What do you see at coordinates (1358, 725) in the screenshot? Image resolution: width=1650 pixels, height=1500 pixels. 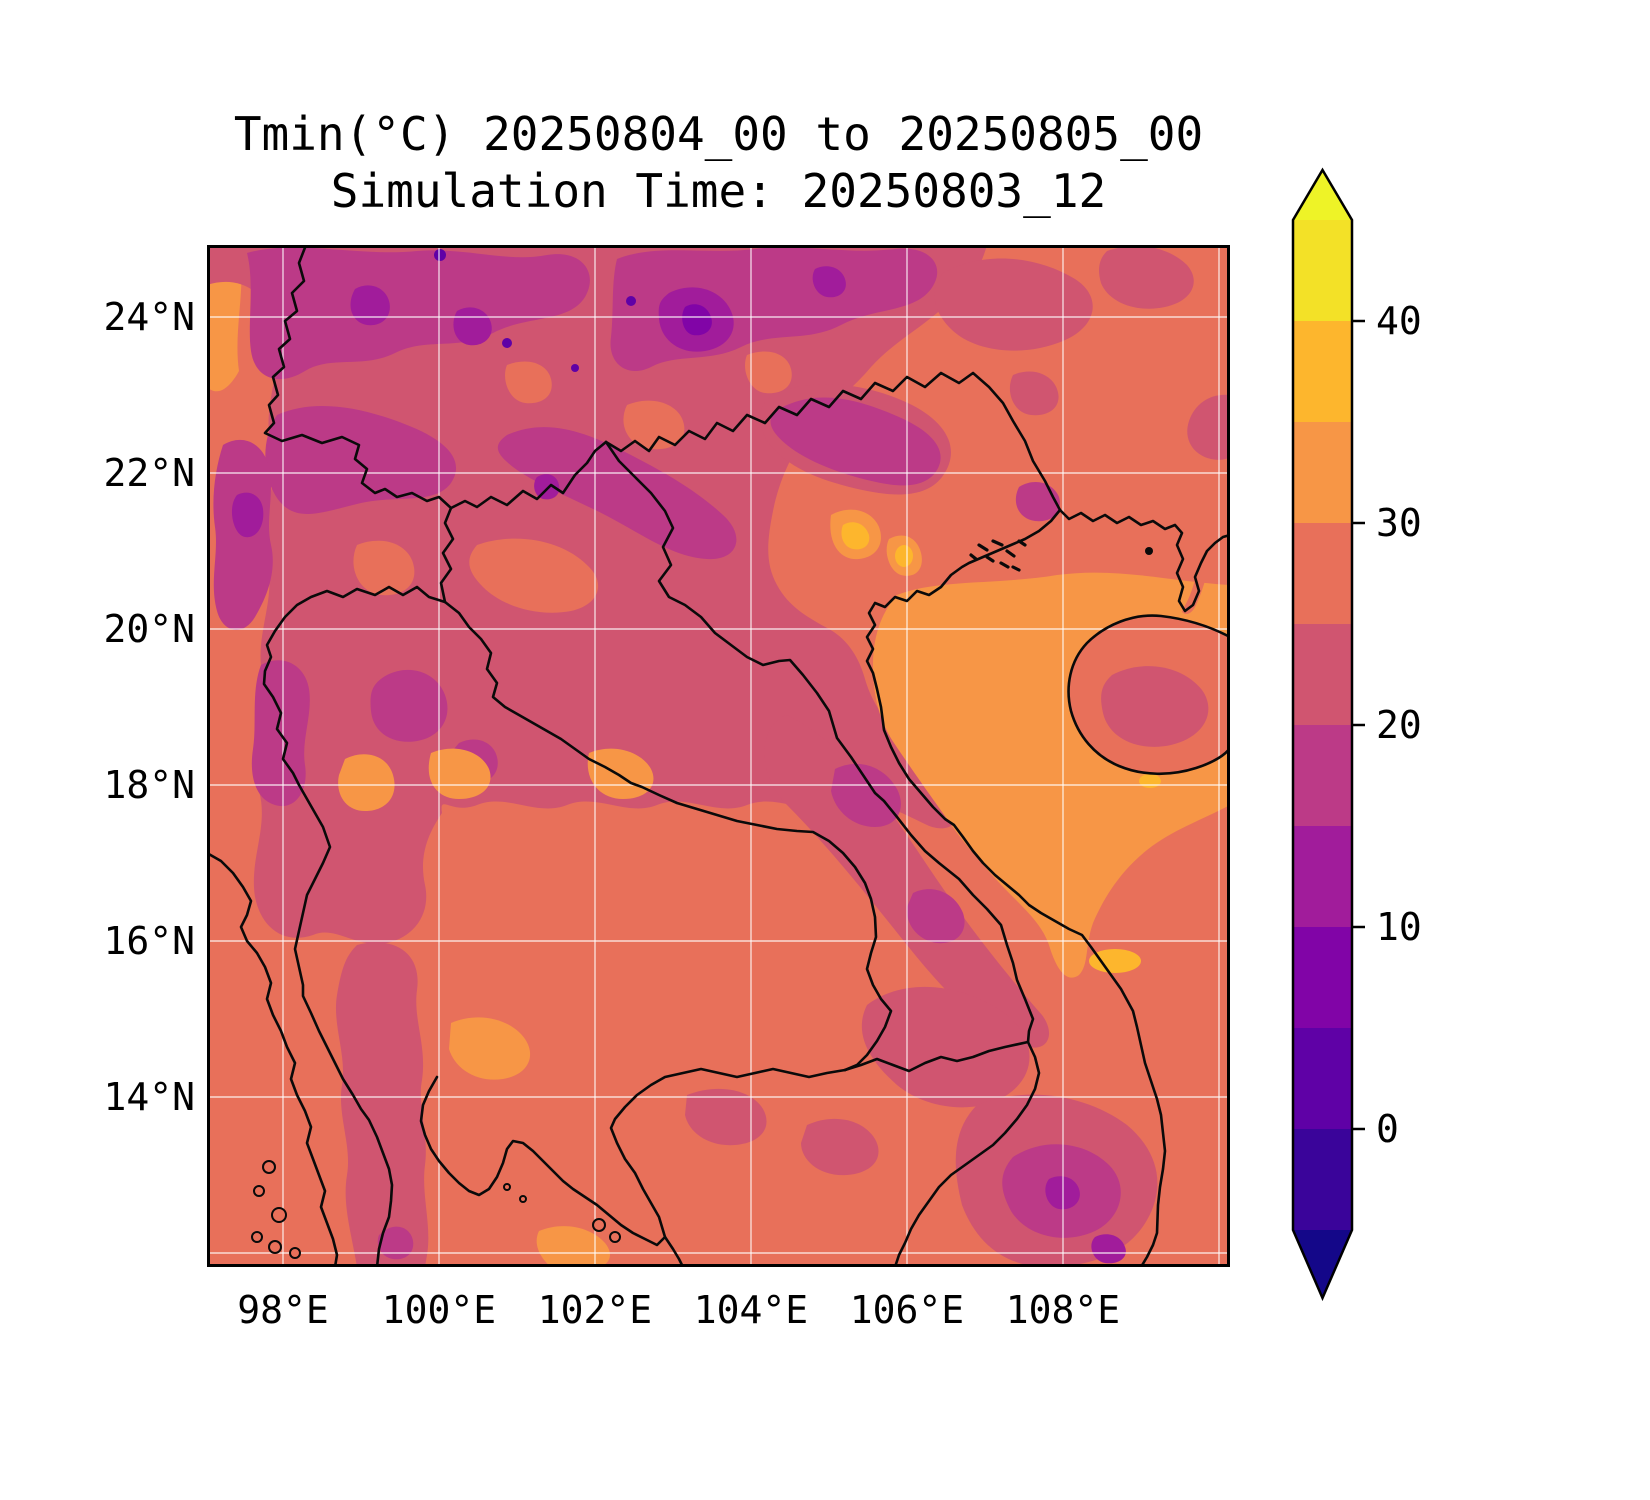 I see `colorbar-ticks` at bounding box center [1358, 725].